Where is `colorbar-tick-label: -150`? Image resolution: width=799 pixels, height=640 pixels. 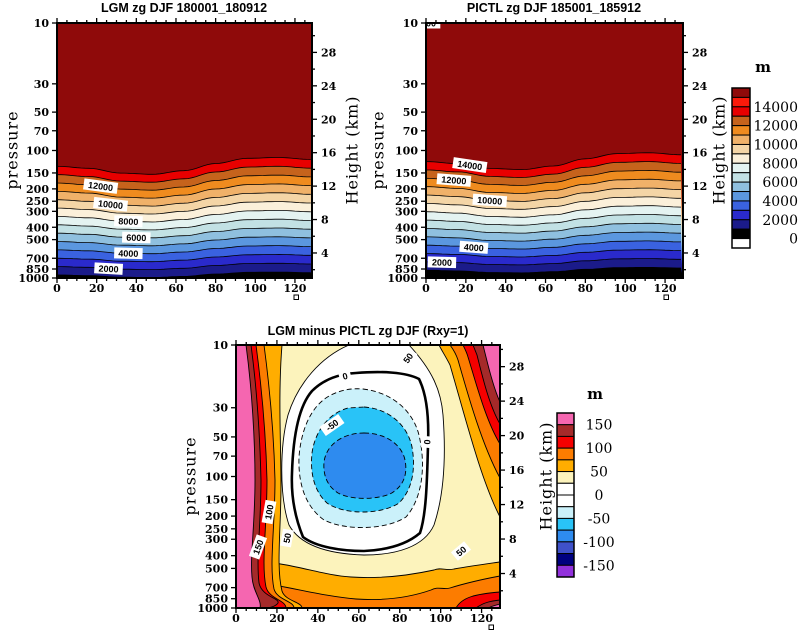
colorbar-tick-label: -150 is located at coordinates (598, 566).